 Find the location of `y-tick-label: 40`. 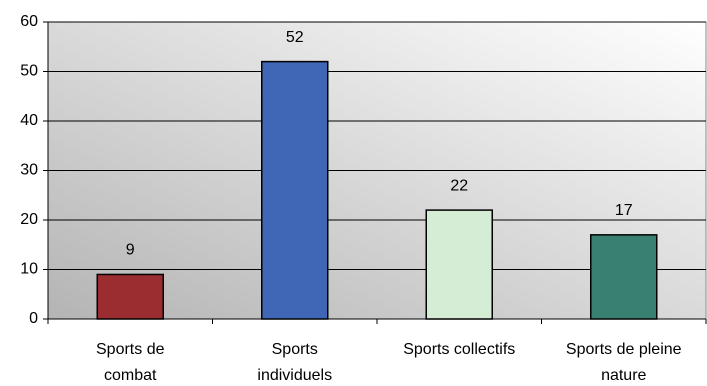

y-tick-label: 40 is located at coordinates (29, 120).